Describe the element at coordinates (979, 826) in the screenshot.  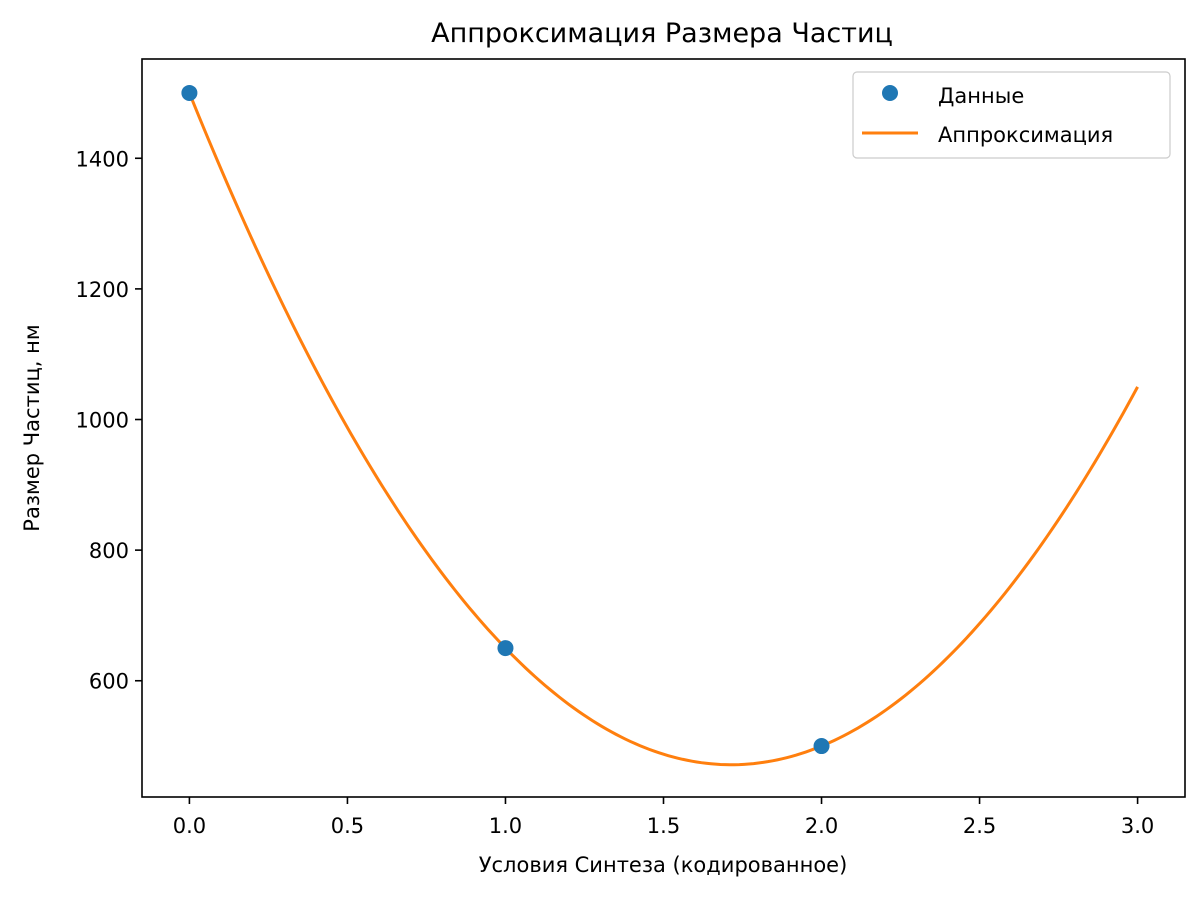
I see `x-tick-label: 2.5` at that location.